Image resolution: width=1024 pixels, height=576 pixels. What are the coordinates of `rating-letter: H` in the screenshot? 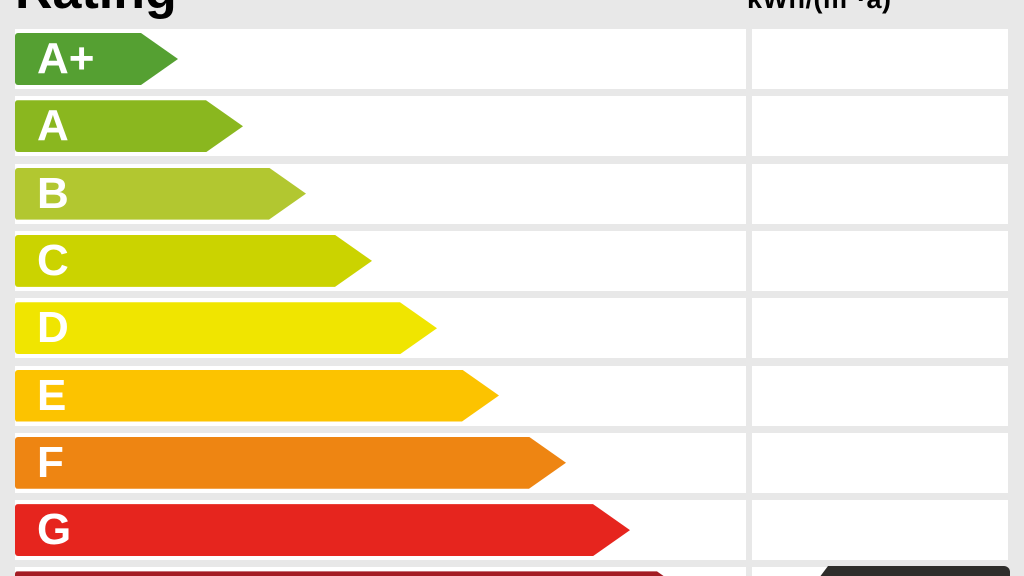 It's located at (354, 573).